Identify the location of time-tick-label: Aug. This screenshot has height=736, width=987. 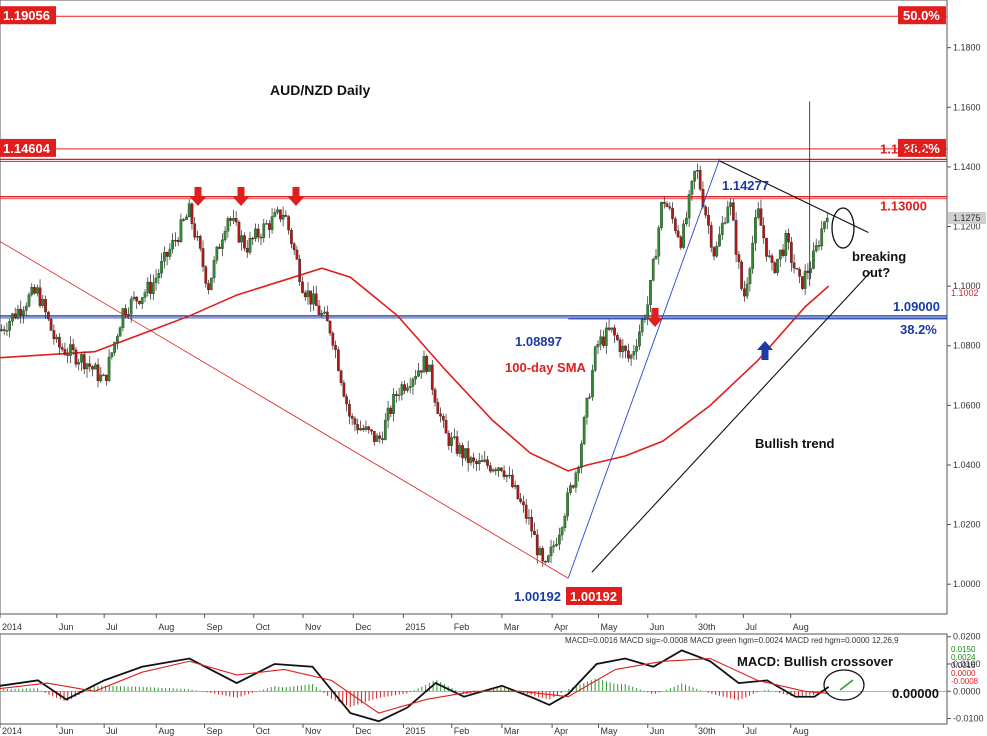
(166, 627).